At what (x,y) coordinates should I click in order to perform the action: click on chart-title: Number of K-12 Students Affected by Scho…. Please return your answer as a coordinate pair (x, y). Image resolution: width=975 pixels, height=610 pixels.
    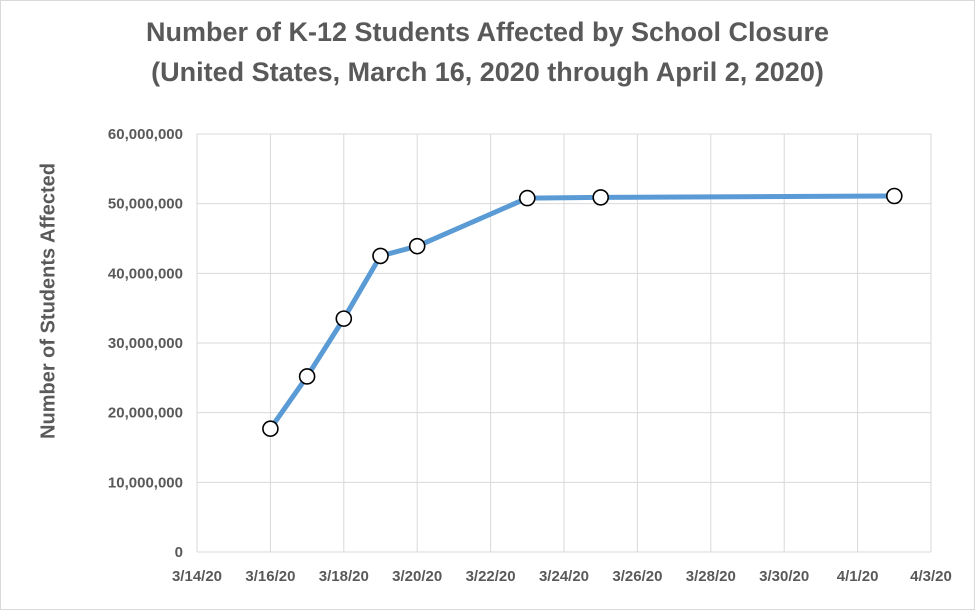
    Looking at the image, I should click on (487, 32).